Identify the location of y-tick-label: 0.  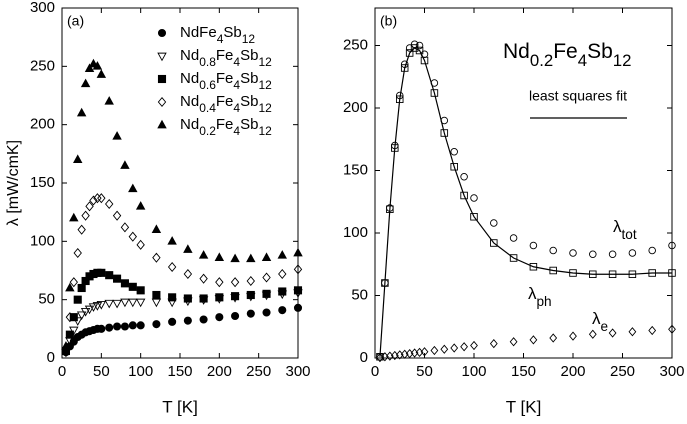
(364, 357).